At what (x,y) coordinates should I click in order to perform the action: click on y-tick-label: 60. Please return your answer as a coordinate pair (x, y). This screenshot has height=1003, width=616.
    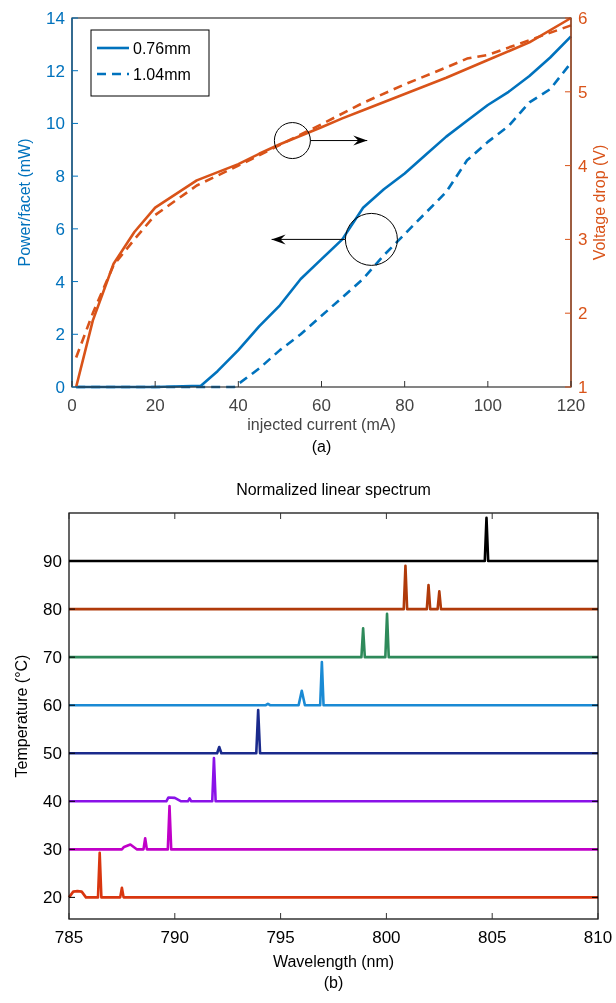
    Looking at the image, I should click on (52, 706).